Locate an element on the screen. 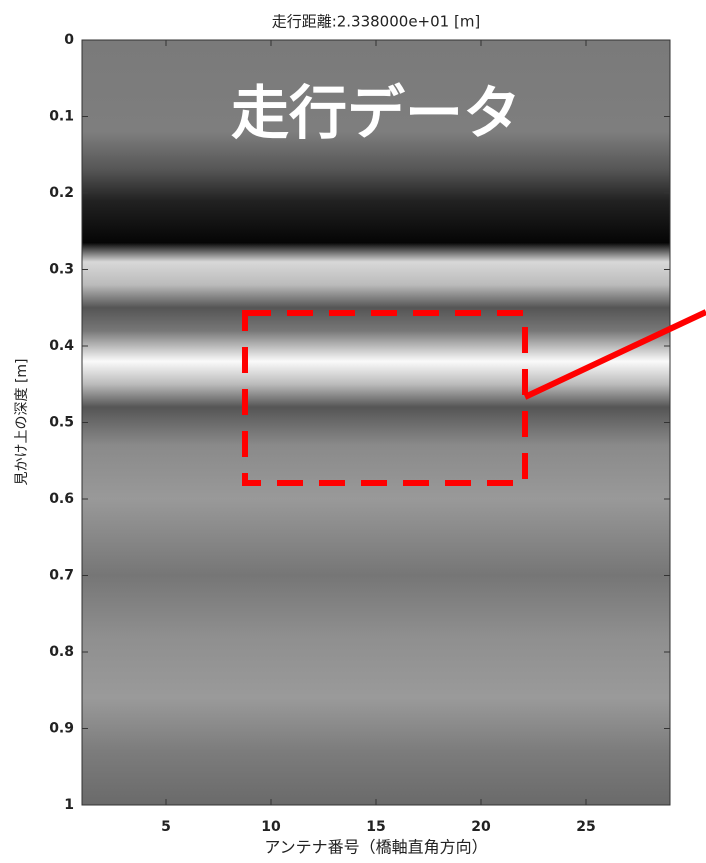  y-tick-label: 0.5 is located at coordinates (61, 423).